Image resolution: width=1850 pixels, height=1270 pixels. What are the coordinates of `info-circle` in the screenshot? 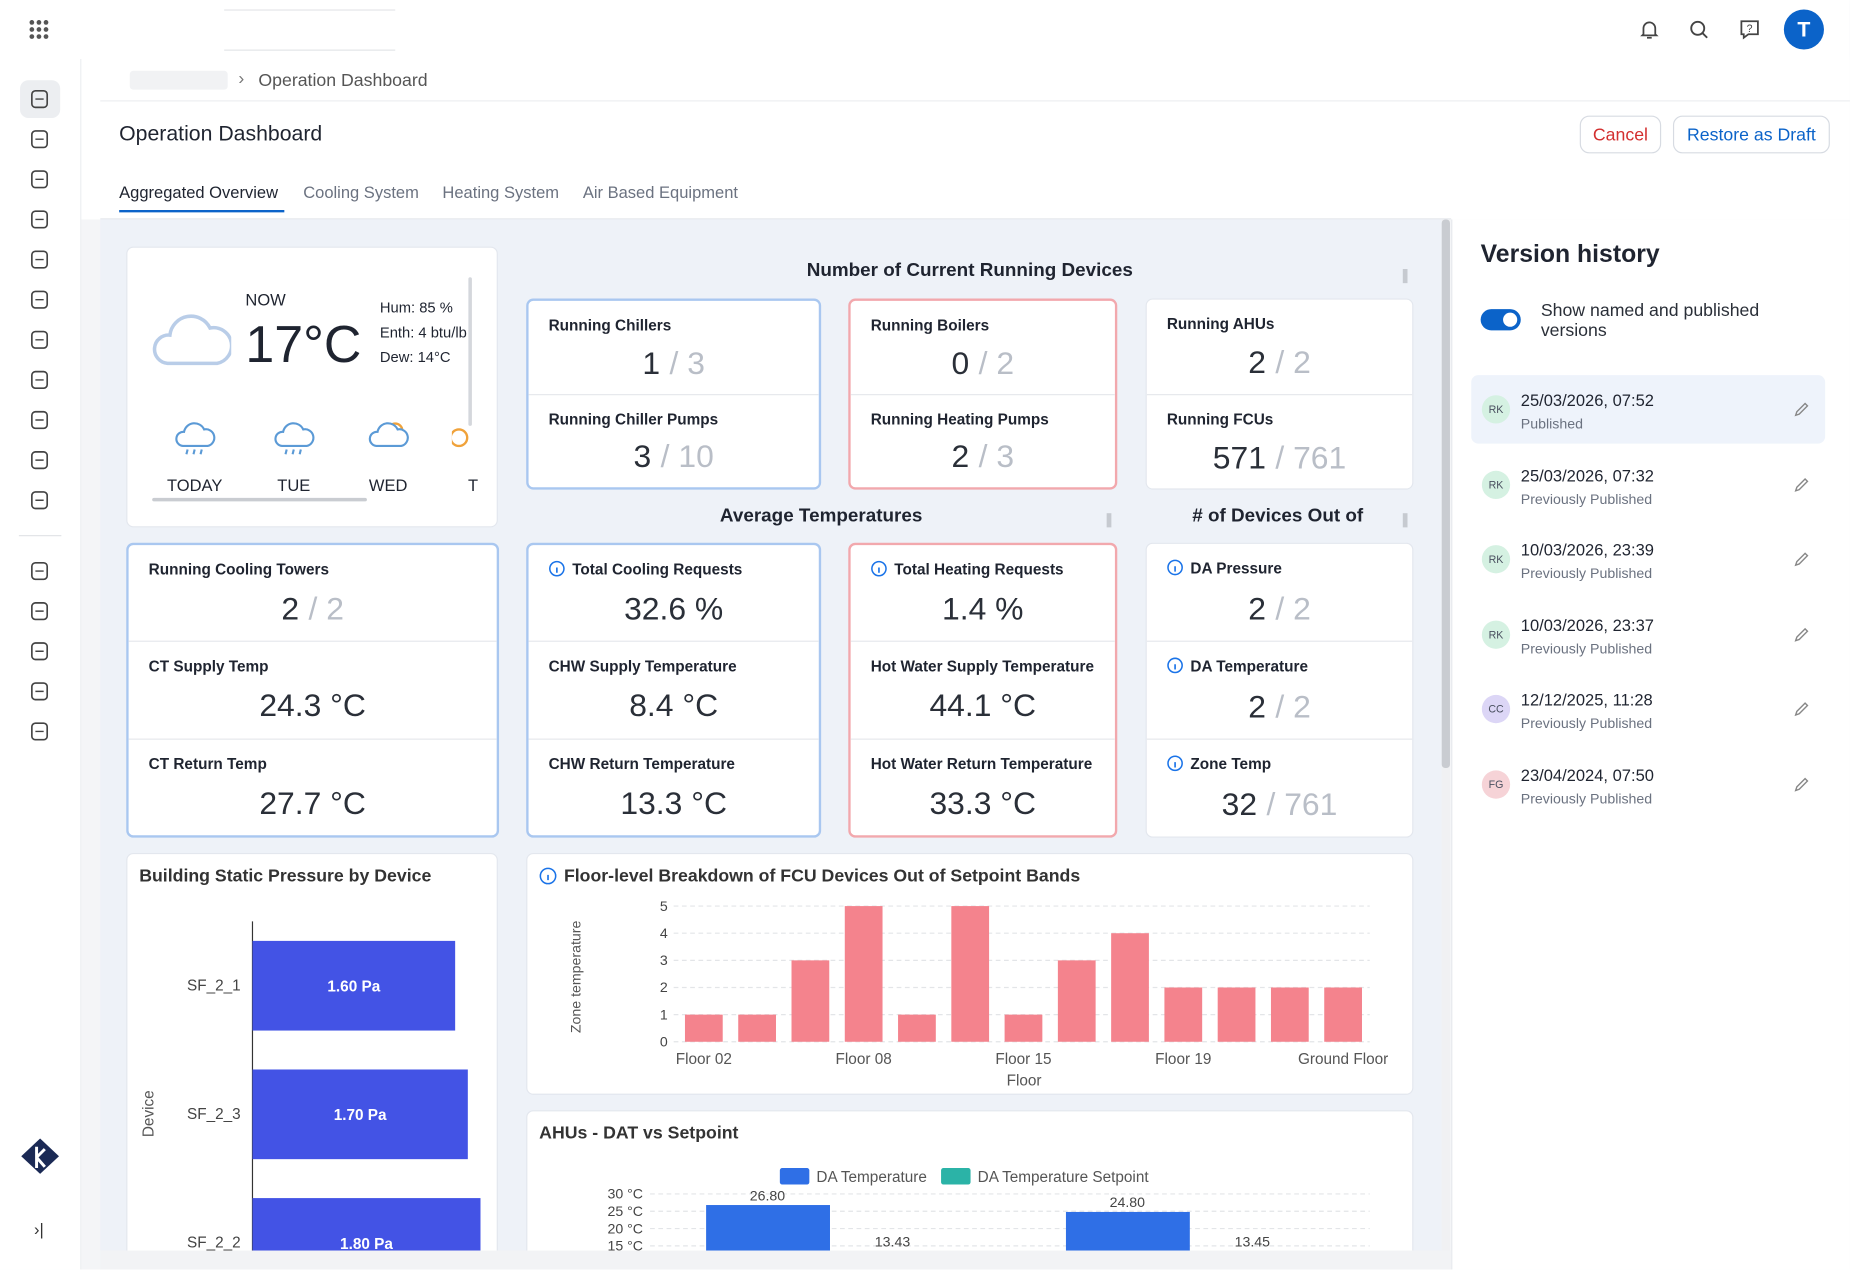 It's located at (1175, 665).